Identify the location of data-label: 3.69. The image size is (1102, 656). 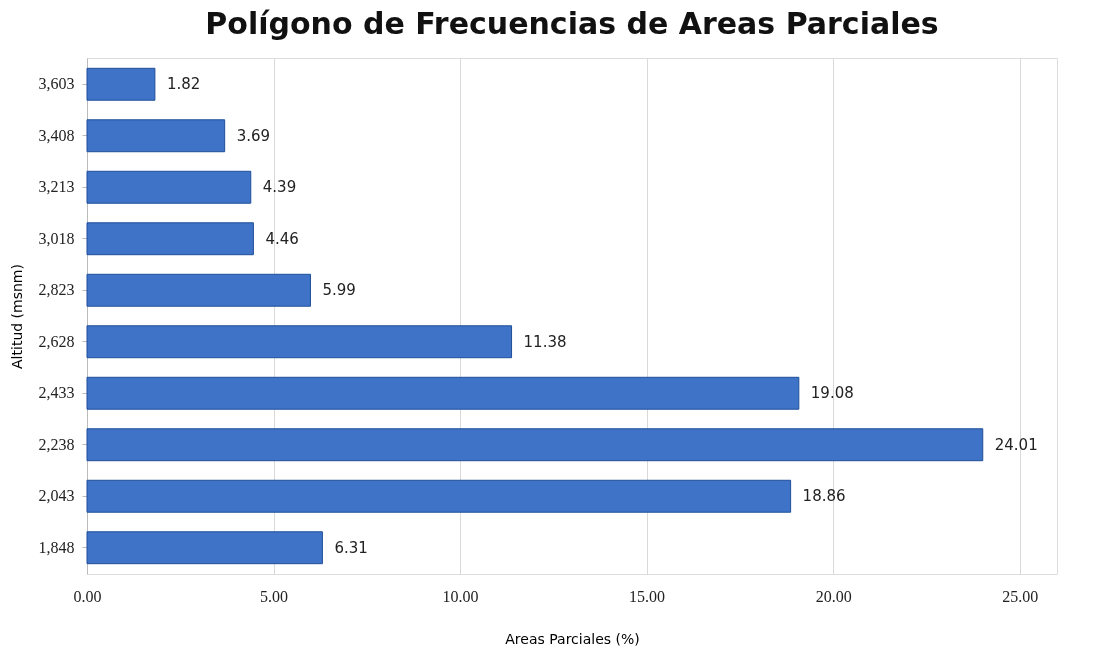
(253, 135).